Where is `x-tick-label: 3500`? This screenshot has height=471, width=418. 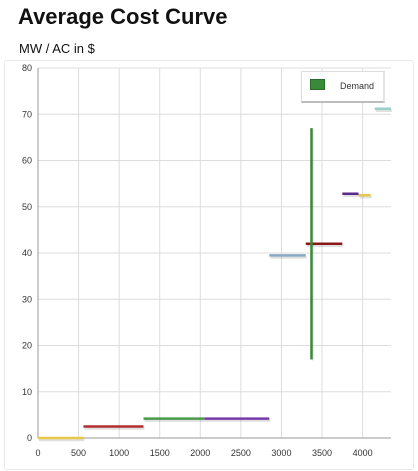 x-tick-label: 3500 is located at coordinates (322, 453).